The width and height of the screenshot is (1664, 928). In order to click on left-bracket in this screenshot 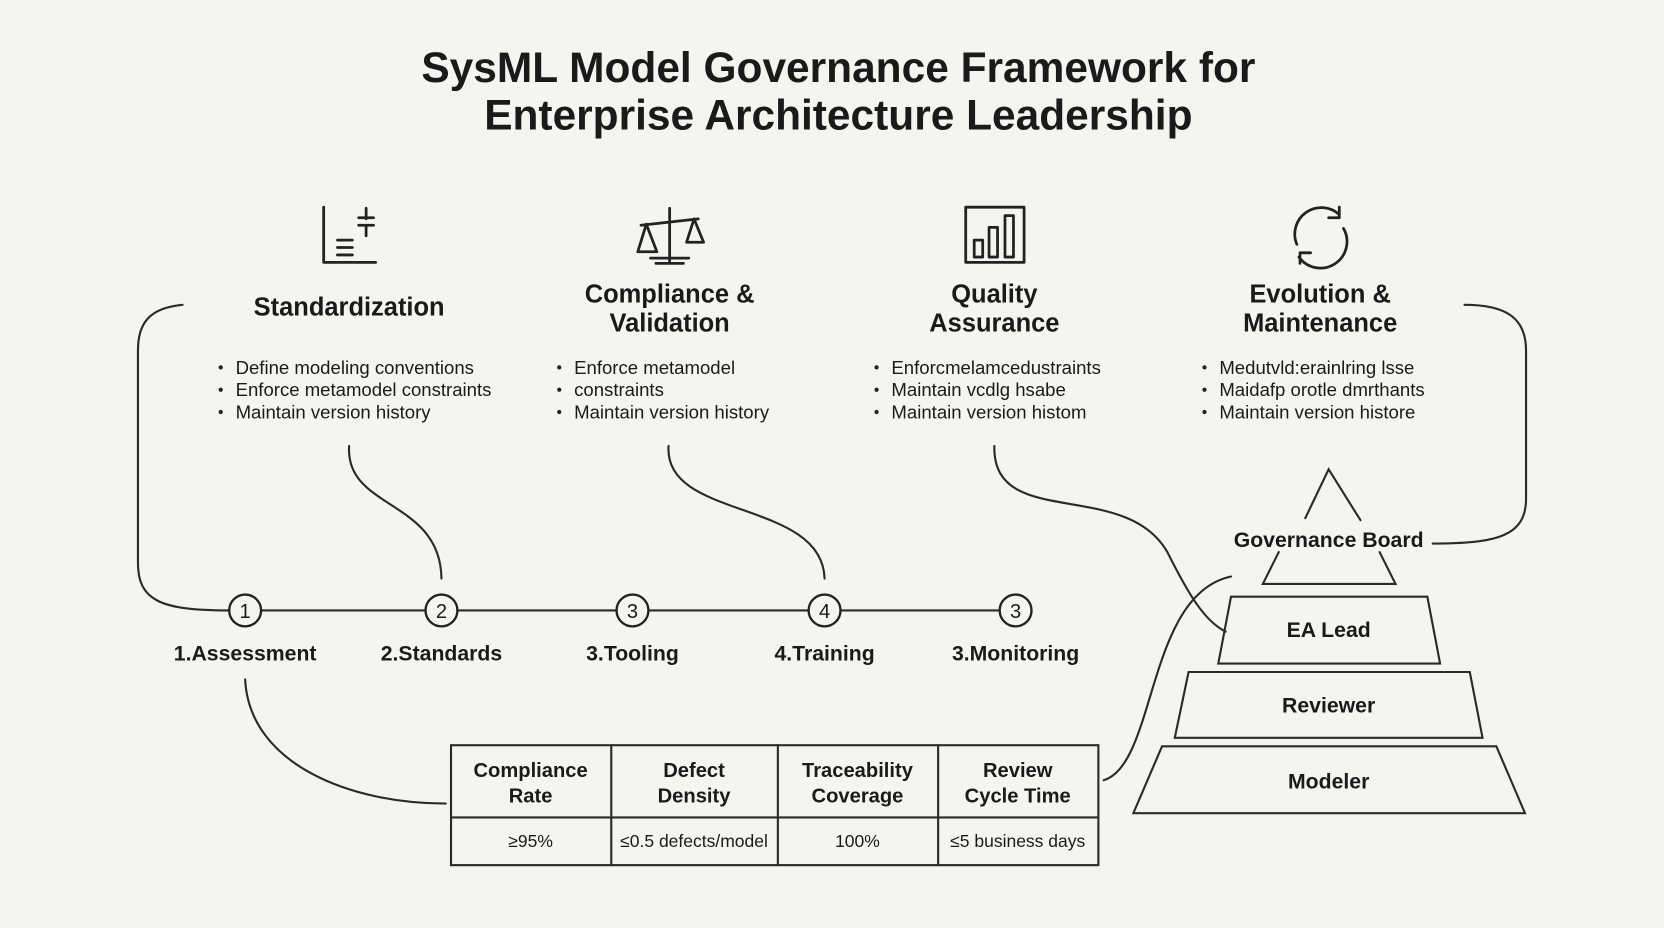, I will do `click(183, 457)`.